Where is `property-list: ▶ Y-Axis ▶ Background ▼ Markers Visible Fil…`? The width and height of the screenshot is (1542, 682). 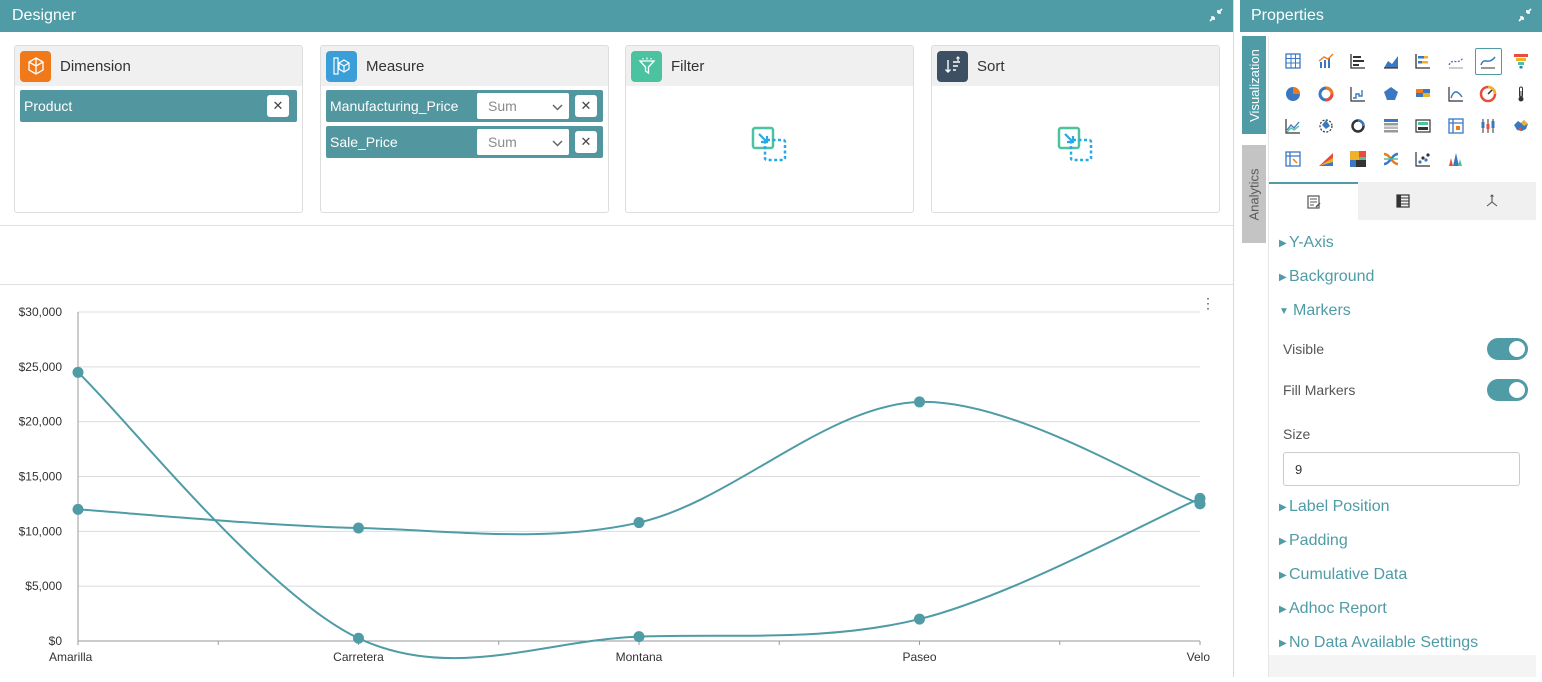 property-list: ▶ Y-Axis ▶ Background ▼ Markers Visible Fil… is located at coordinates (1402, 443).